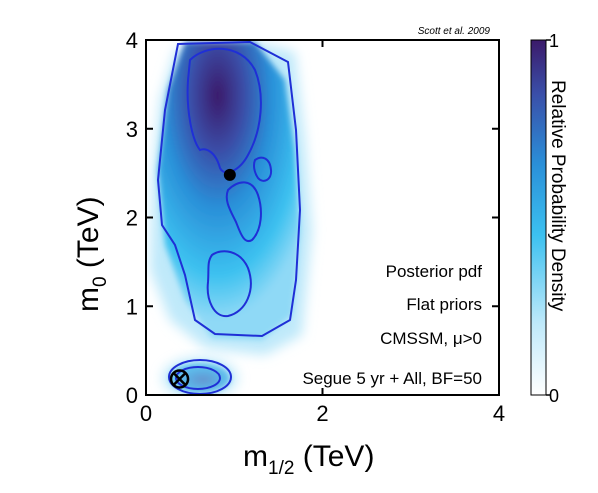 The height and width of the screenshot is (493, 598). I want to click on y-tick-label: 4, so click(132, 40).